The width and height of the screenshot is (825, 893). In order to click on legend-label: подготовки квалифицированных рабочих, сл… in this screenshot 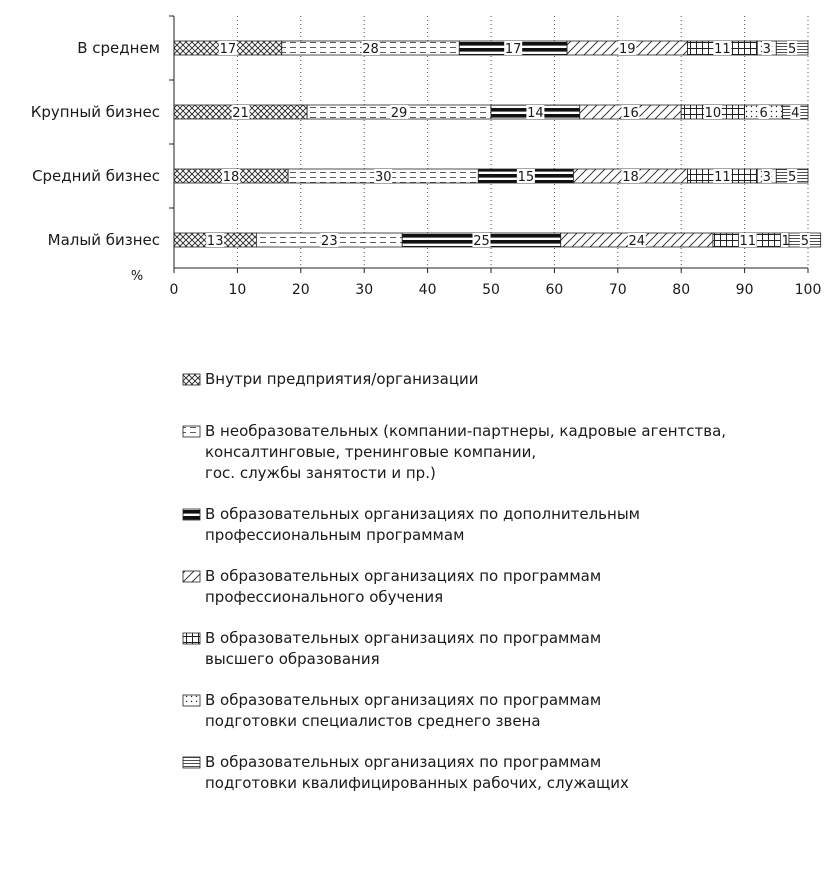, I will do `click(417, 783)`.